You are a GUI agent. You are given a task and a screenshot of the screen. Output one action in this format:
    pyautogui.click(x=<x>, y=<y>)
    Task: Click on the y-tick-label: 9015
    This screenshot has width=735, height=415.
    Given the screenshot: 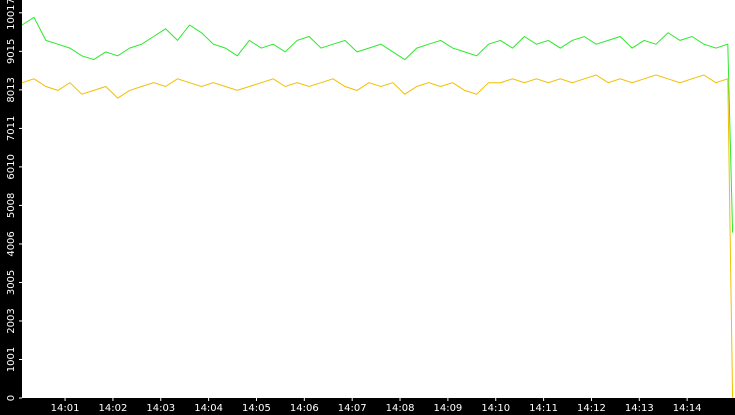 What is the action you would take?
    pyautogui.click(x=11, y=51)
    